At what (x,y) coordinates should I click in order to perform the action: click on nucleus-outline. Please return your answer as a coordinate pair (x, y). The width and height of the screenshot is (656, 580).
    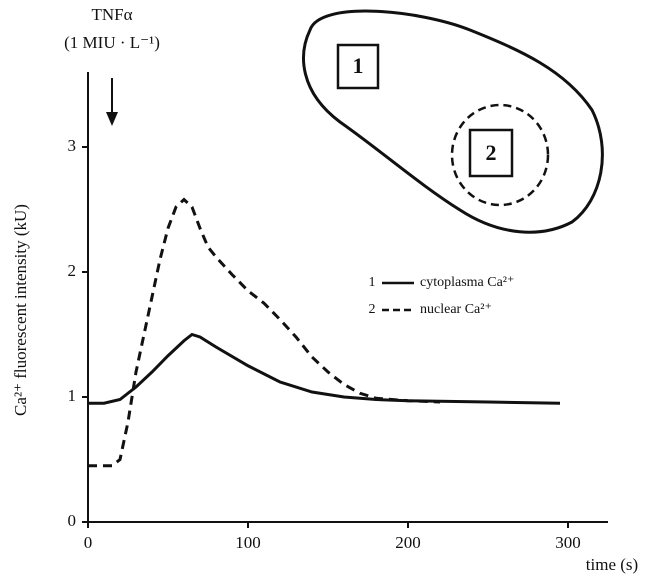
    Looking at the image, I should click on (500, 155).